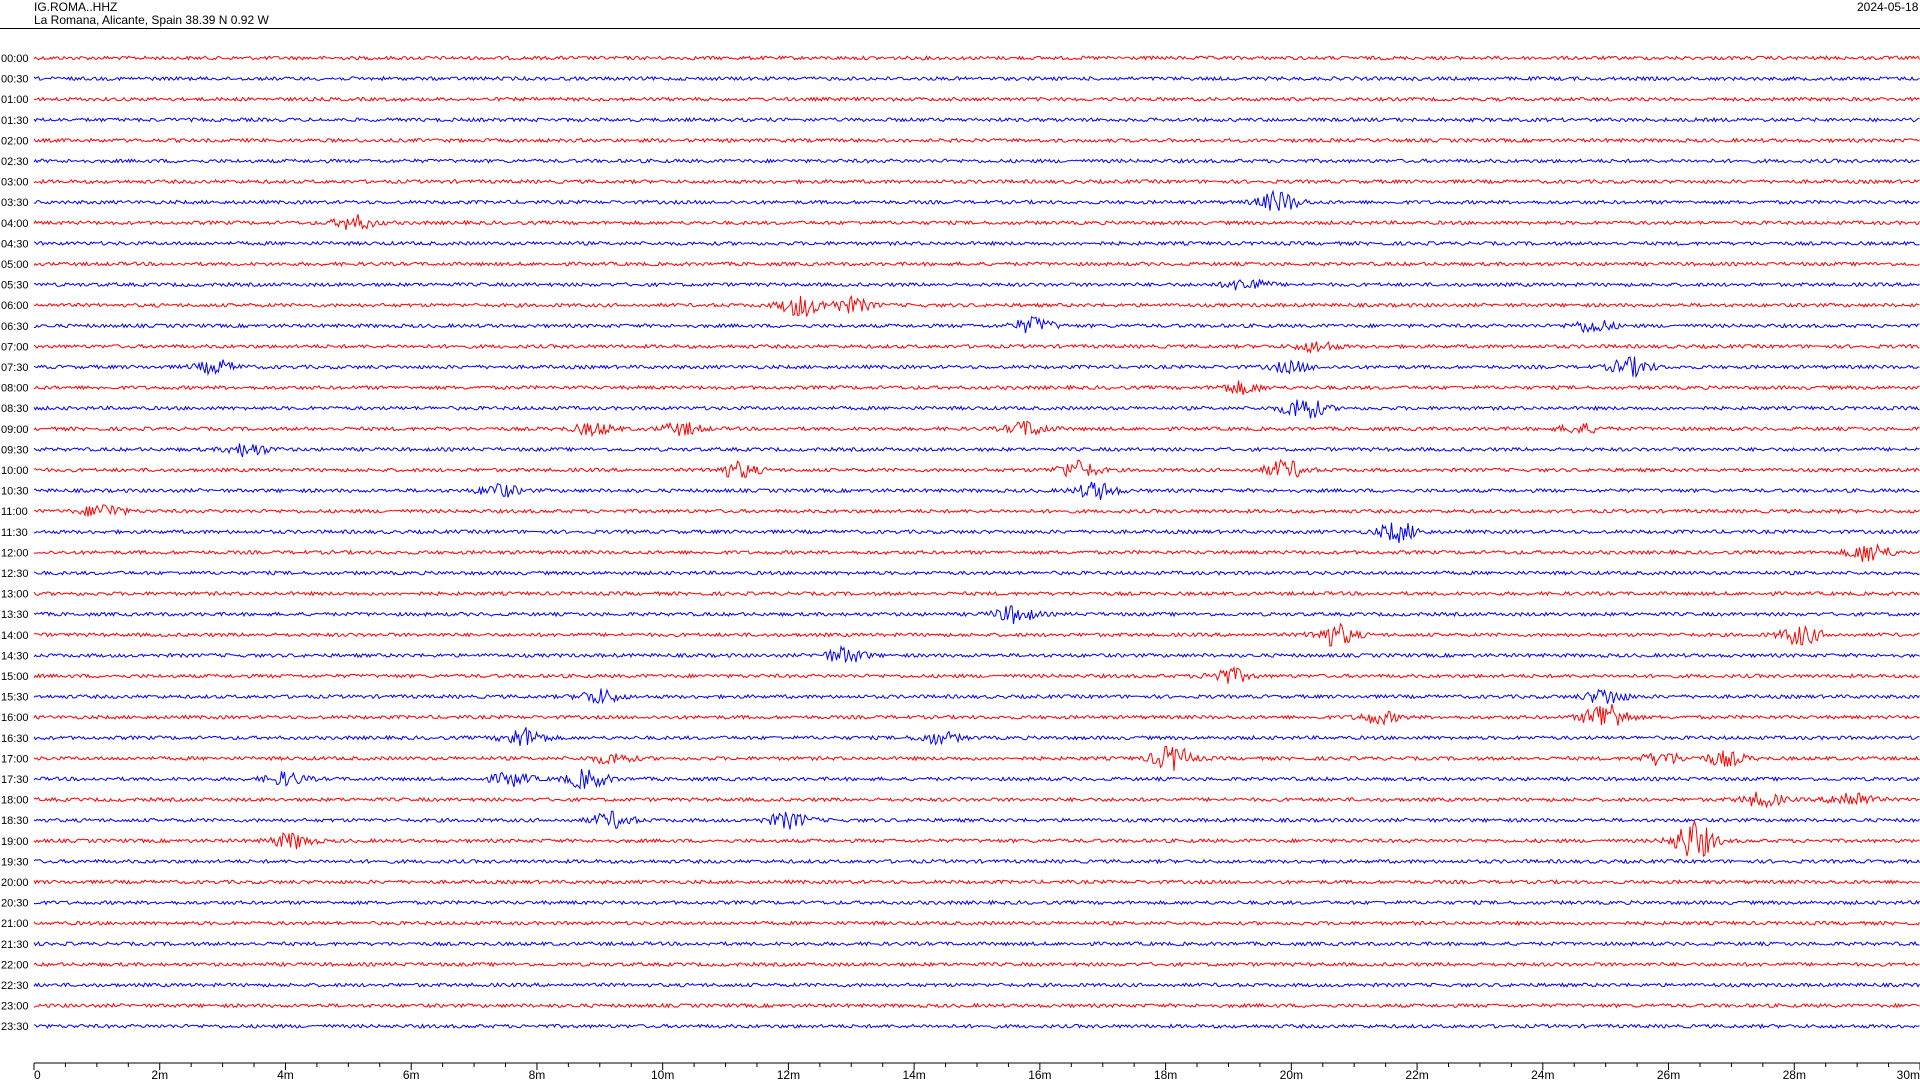  What do you see at coordinates (15, 904) in the screenshot?
I see `row-label: 20:30` at bounding box center [15, 904].